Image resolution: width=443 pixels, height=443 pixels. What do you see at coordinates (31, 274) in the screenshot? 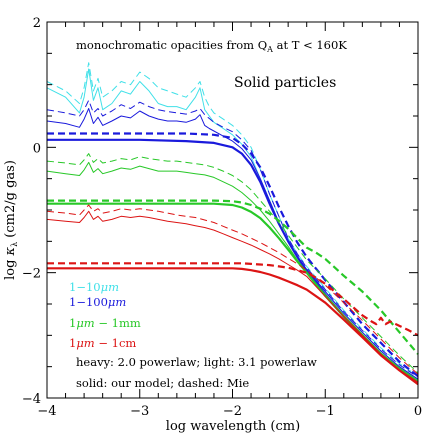
I see `y-tick-label: −2` at bounding box center [31, 274].